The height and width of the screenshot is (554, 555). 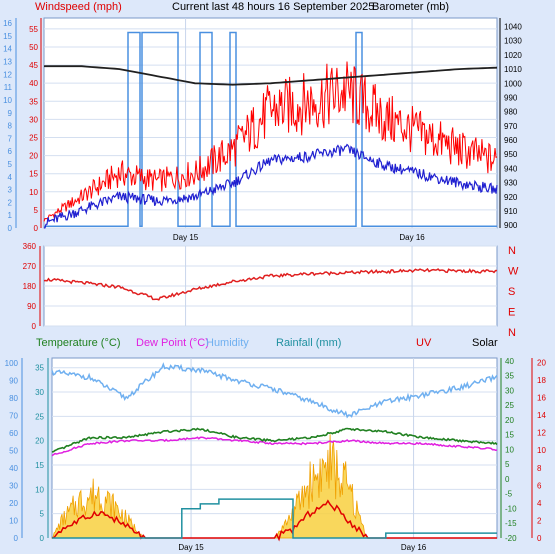 What do you see at coordinates (36, 228) in the screenshot?
I see `wind-mph-tick-label: 0` at bounding box center [36, 228].